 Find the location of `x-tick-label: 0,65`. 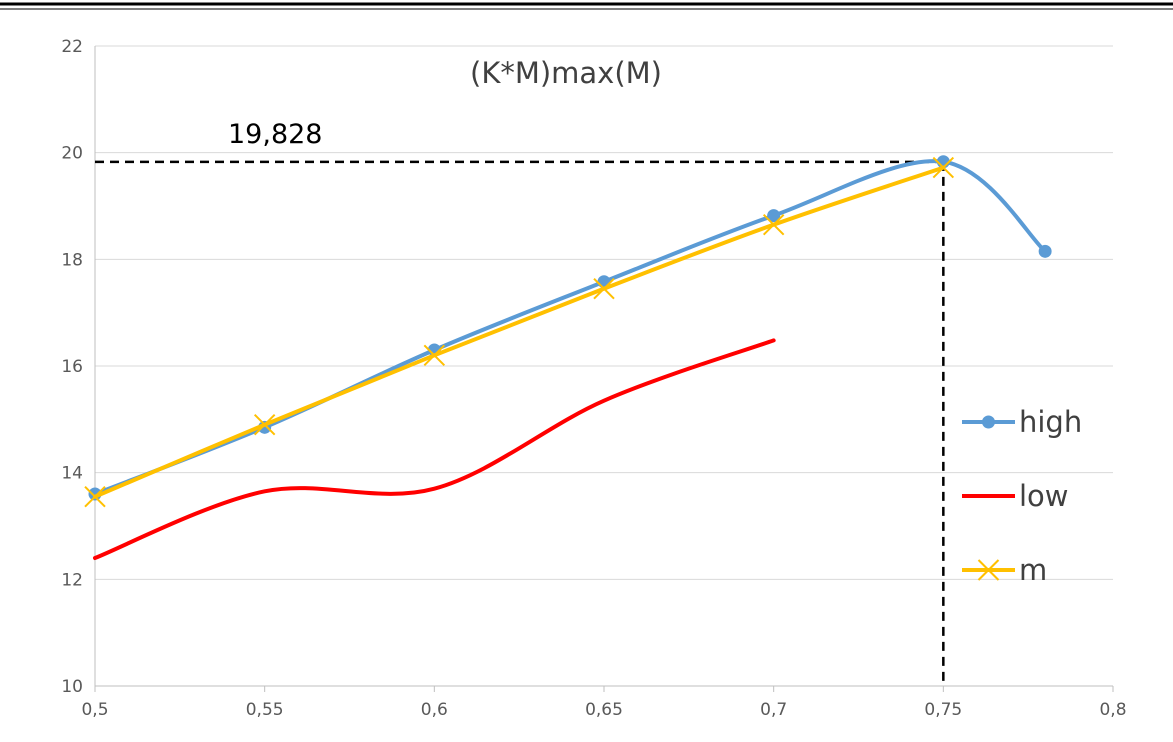

x-tick-label: 0,65 is located at coordinates (604, 710).